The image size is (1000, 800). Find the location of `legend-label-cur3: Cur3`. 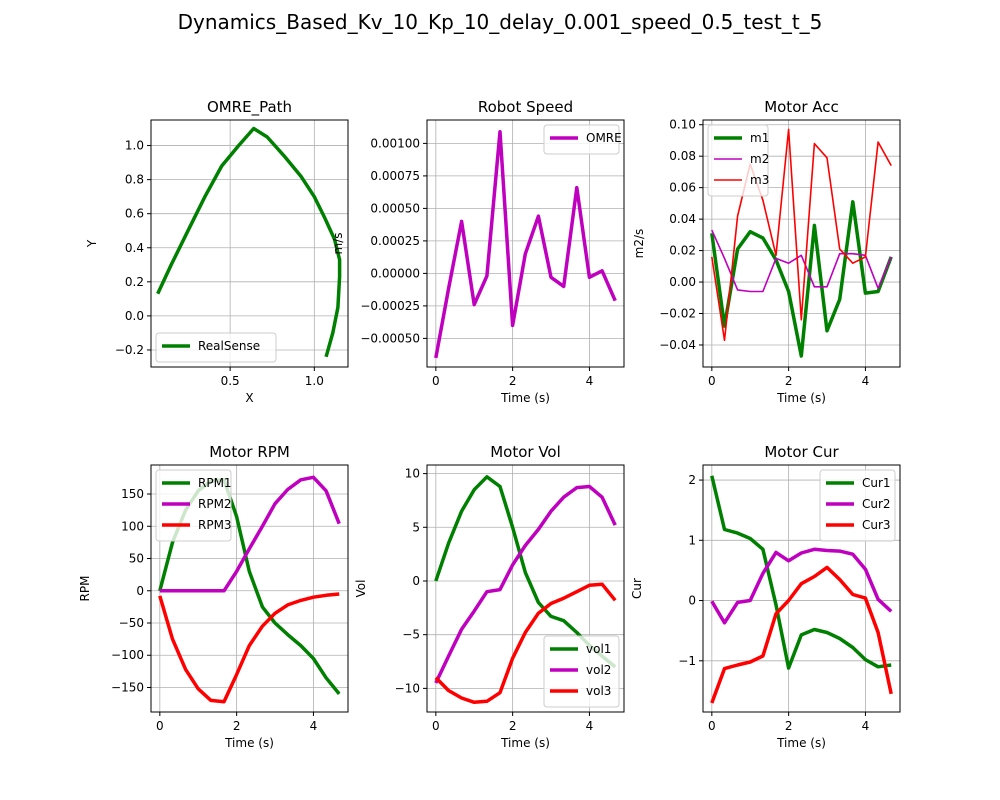

legend-label-cur3: Cur3 is located at coordinates (876, 525).